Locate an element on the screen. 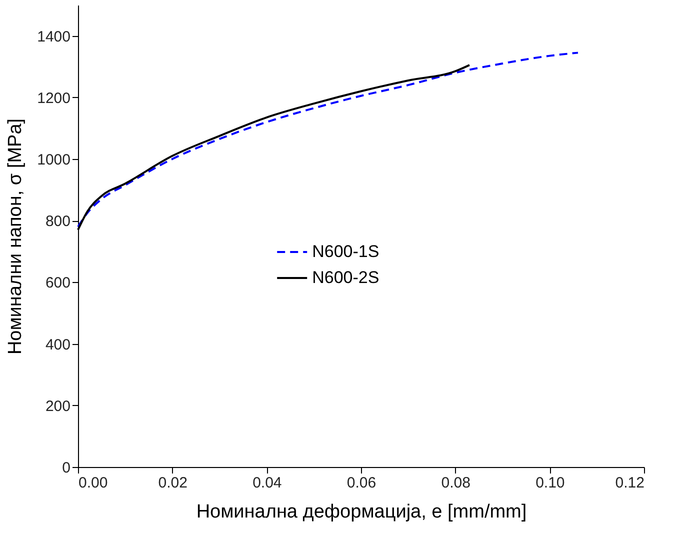  x-axis-title: Номинална деформација, e [mm/mm] is located at coordinates (361, 512).